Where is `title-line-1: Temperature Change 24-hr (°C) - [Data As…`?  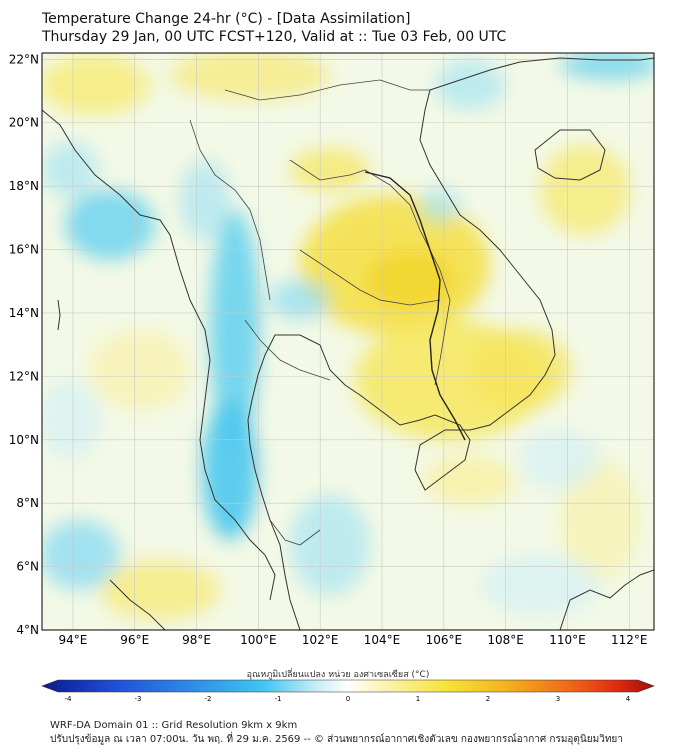 title-line-1: Temperature Change 24-hr (°C) - [Data As… is located at coordinates (226, 19).